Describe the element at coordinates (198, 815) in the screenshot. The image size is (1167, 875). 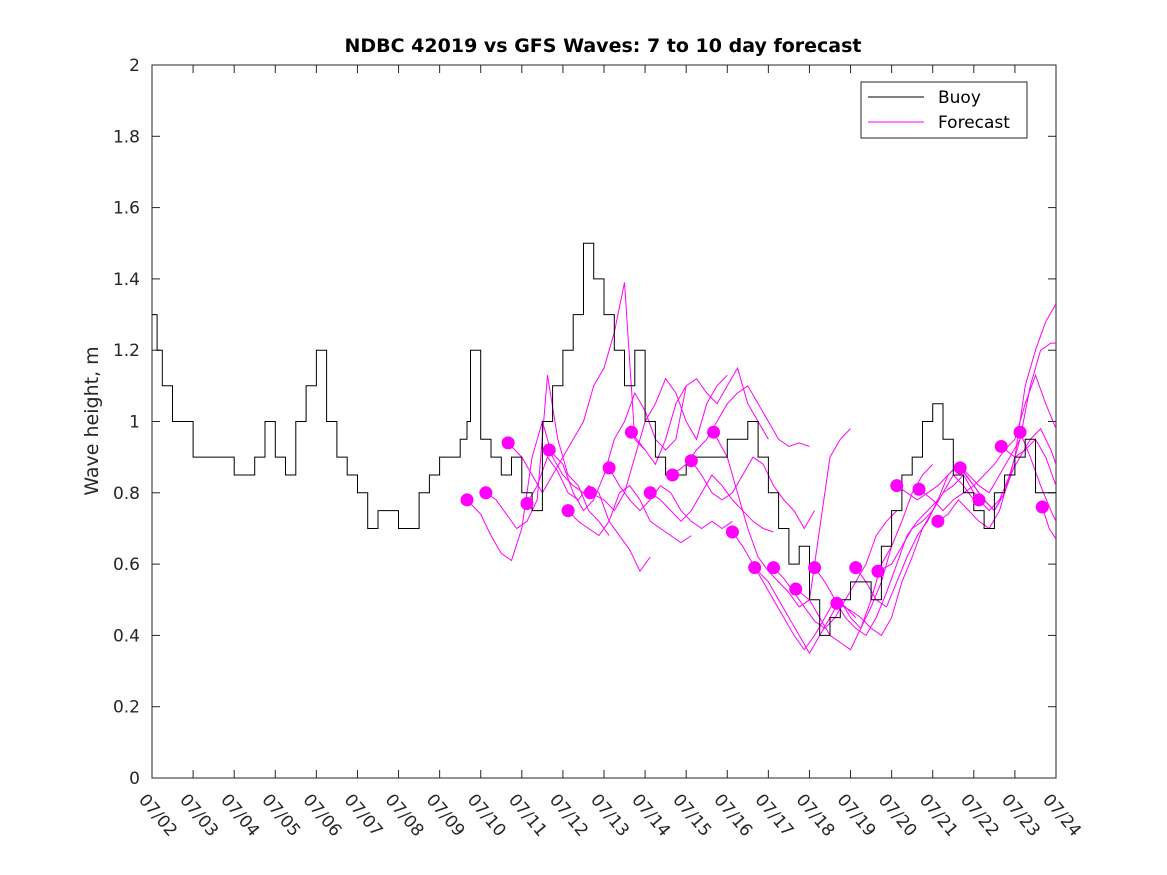
I see `x-tick-label: 07/03` at that location.